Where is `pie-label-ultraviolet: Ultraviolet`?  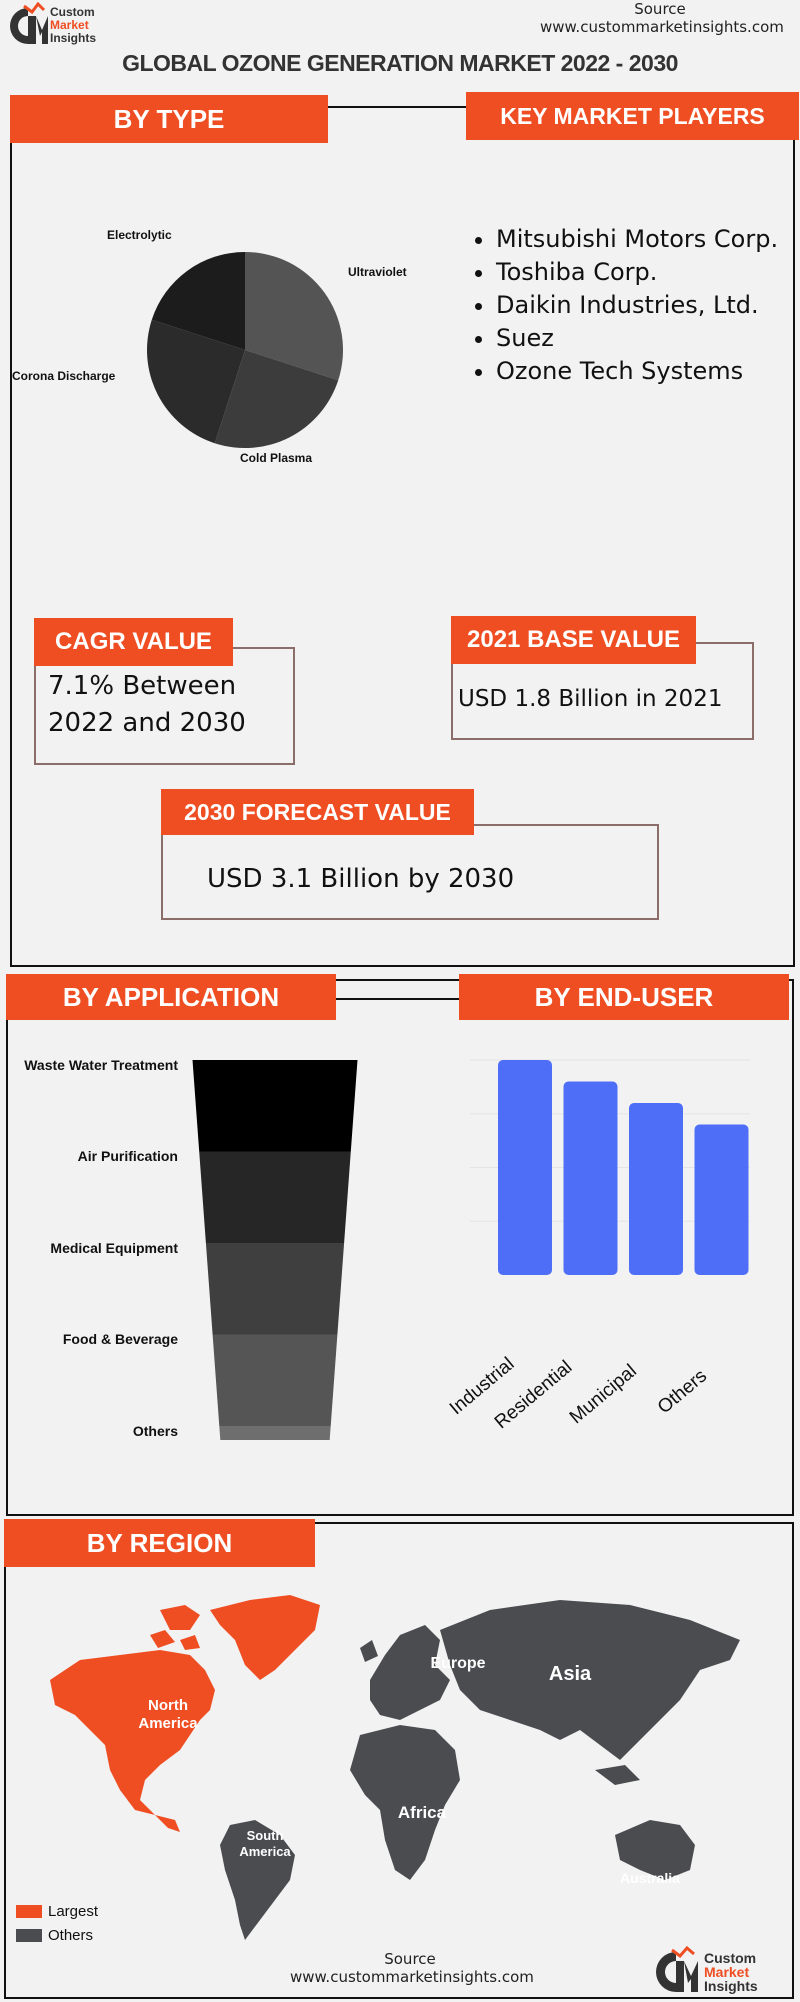
pie-label-ultraviolet: Ultraviolet is located at coordinates (377, 272).